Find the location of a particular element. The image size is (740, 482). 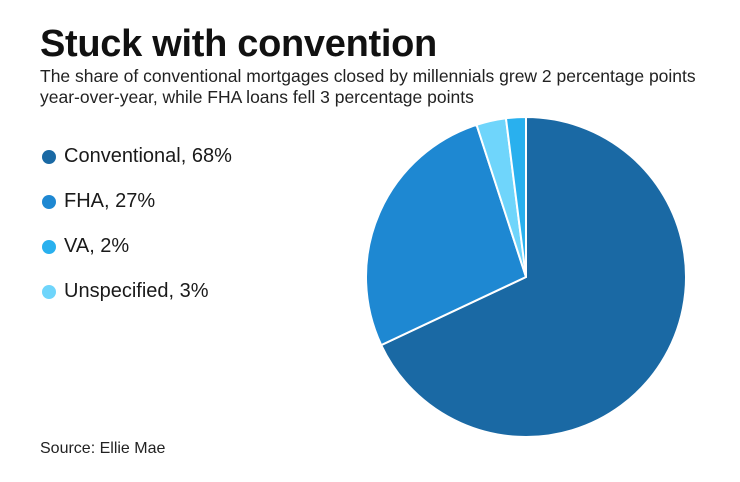

legend-swatch-va is located at coordinates (49, 246).